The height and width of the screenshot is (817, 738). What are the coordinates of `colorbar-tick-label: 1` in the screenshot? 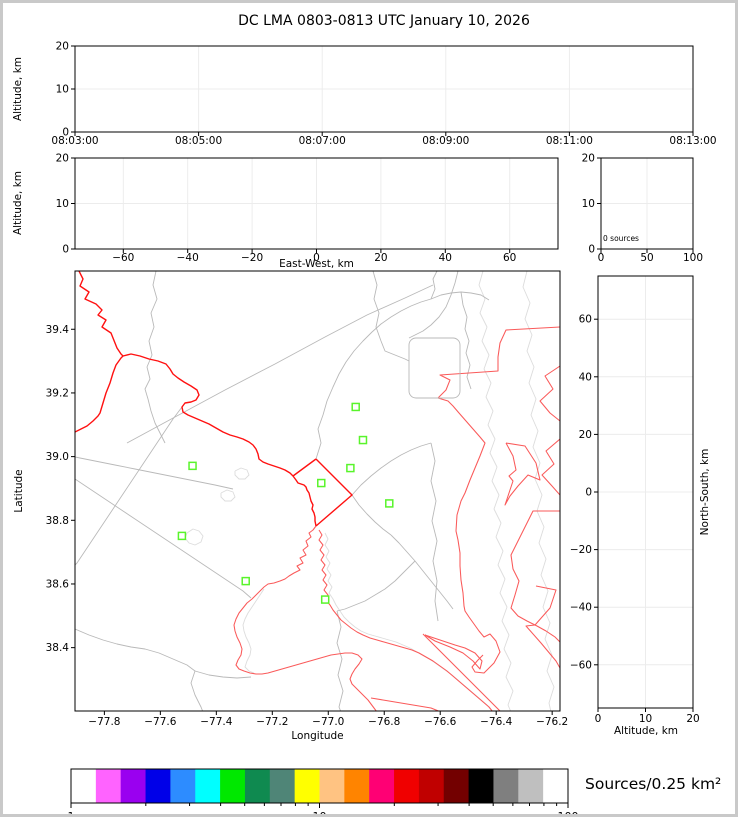 It's located at (71, 813).